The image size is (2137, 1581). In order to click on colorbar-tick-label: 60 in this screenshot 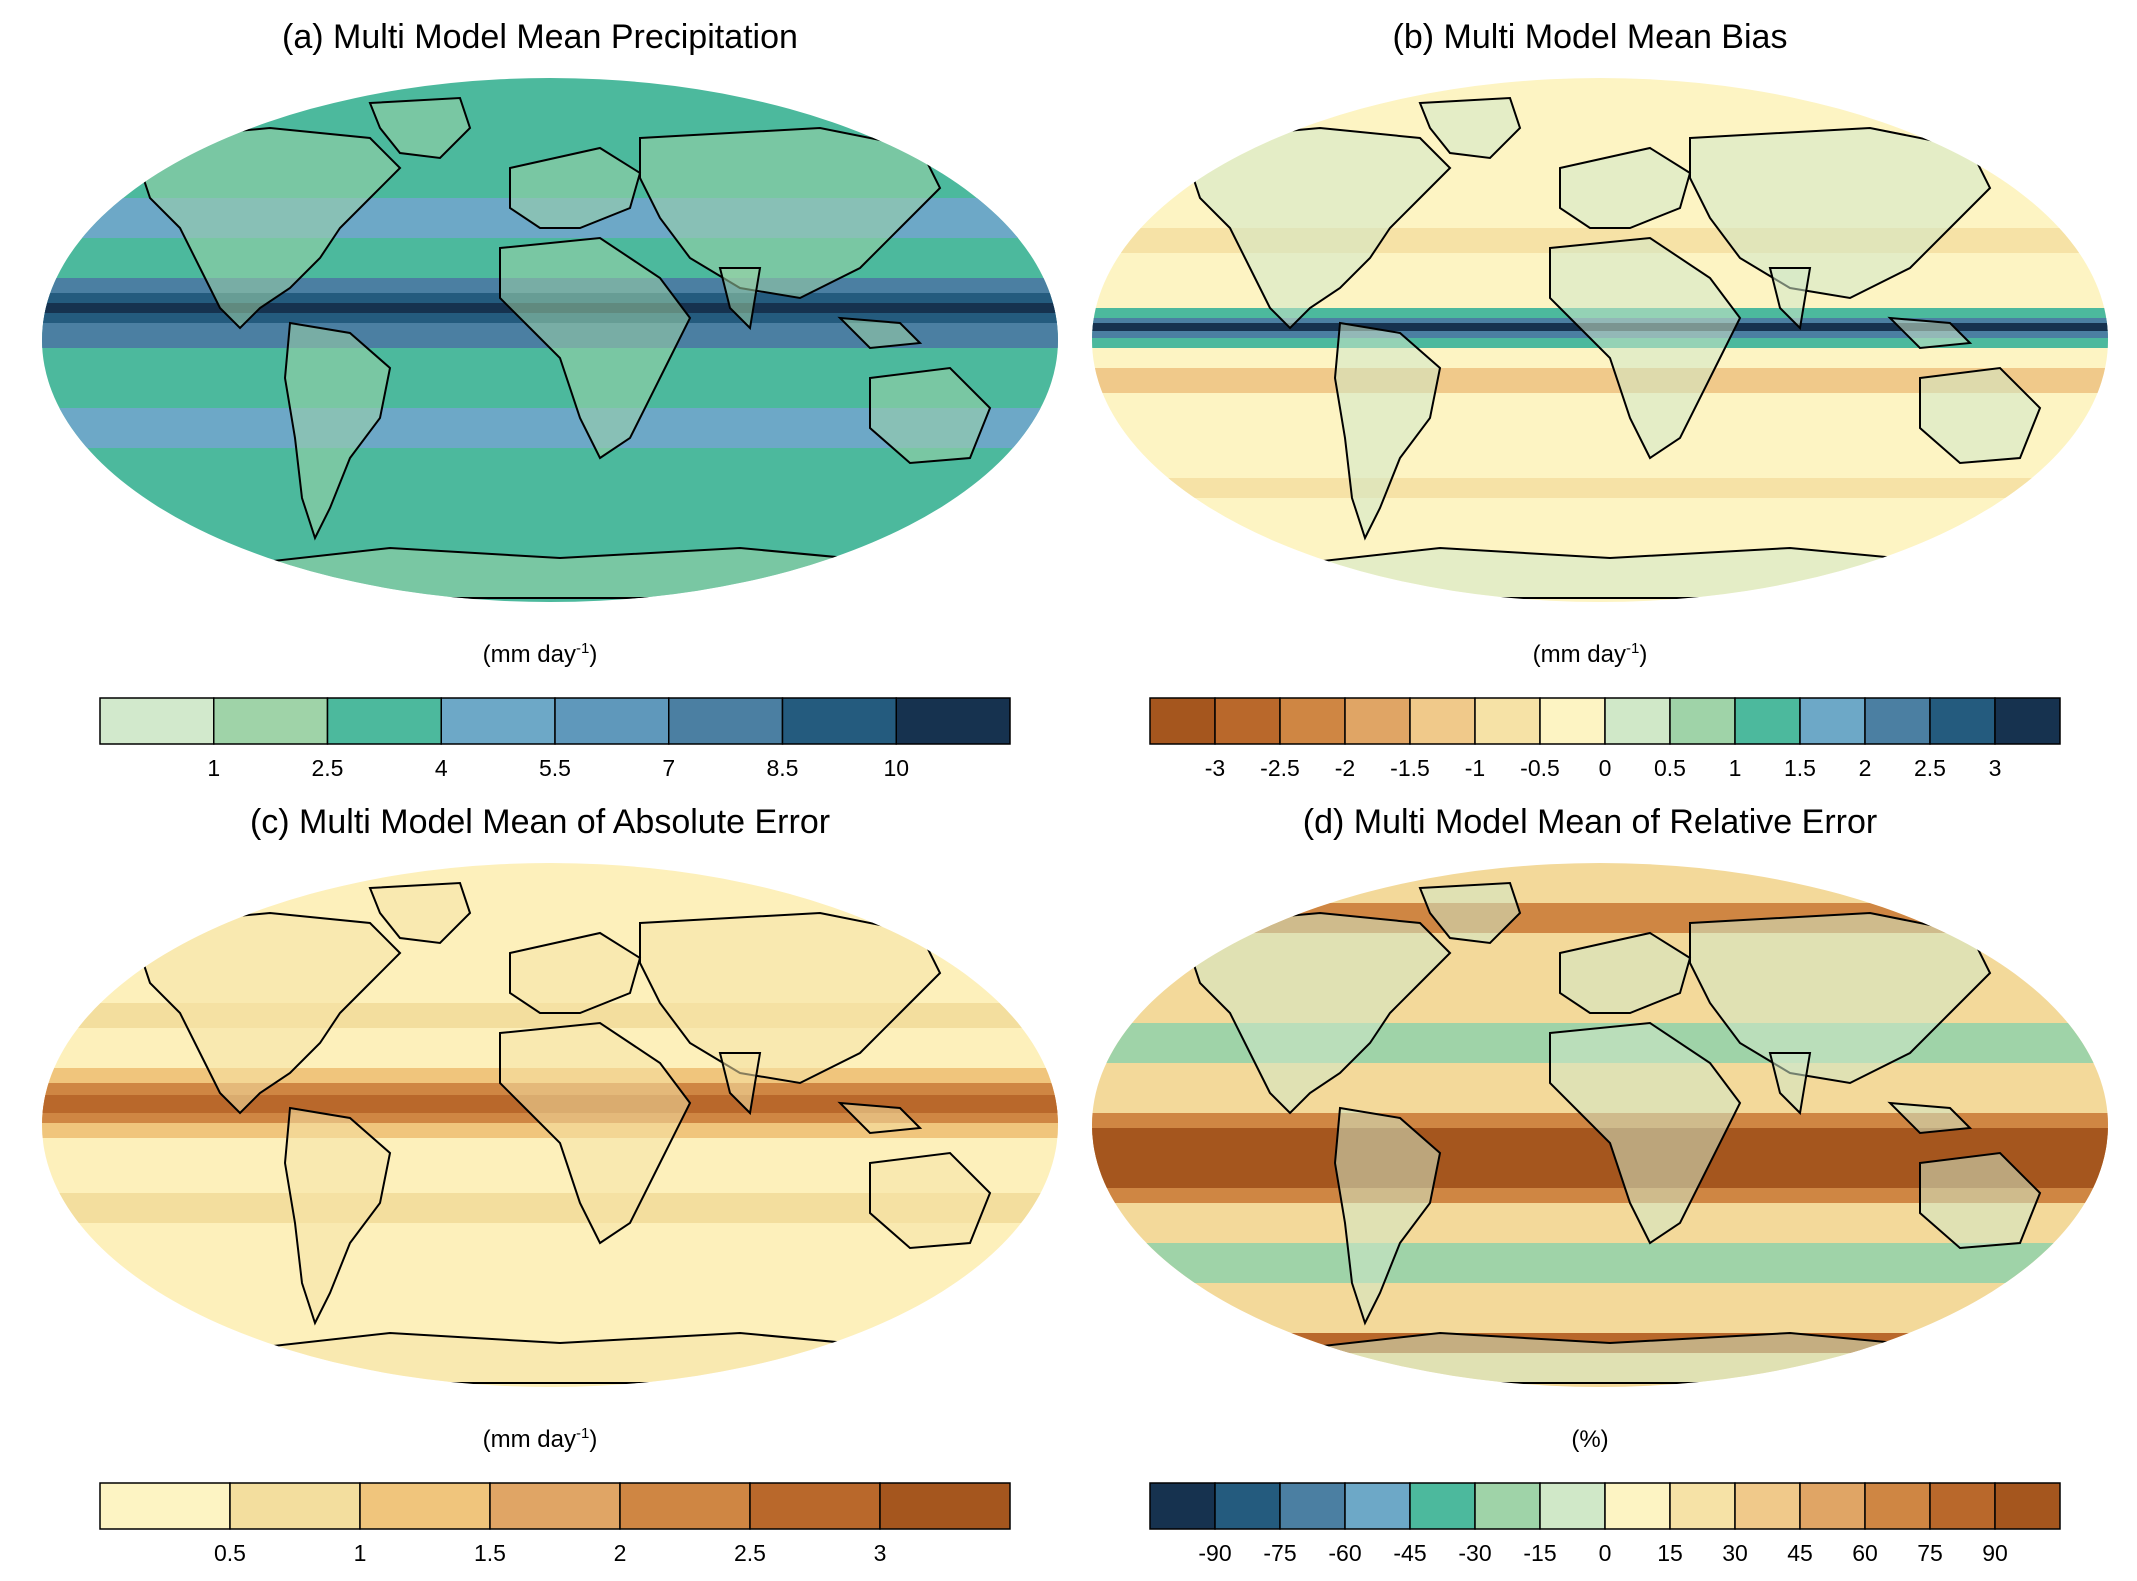, I will do `click(1865, 1552)`.